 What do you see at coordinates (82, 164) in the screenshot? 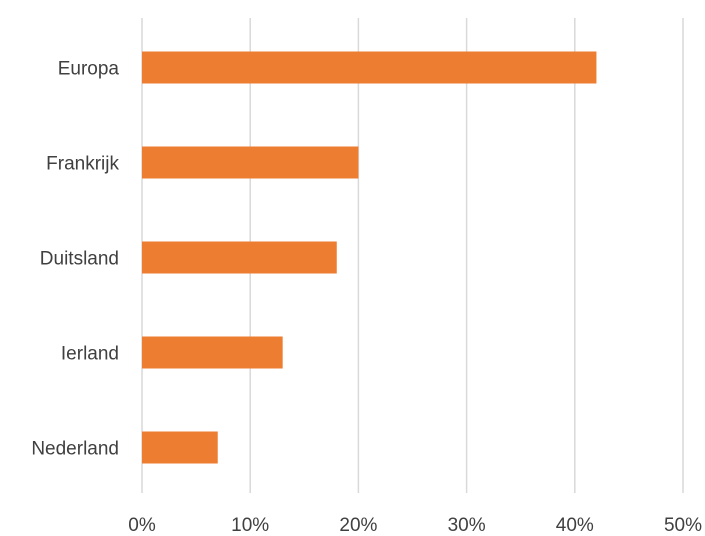
I see `category-label: Frankrijk` at bounding box center [82, 164].